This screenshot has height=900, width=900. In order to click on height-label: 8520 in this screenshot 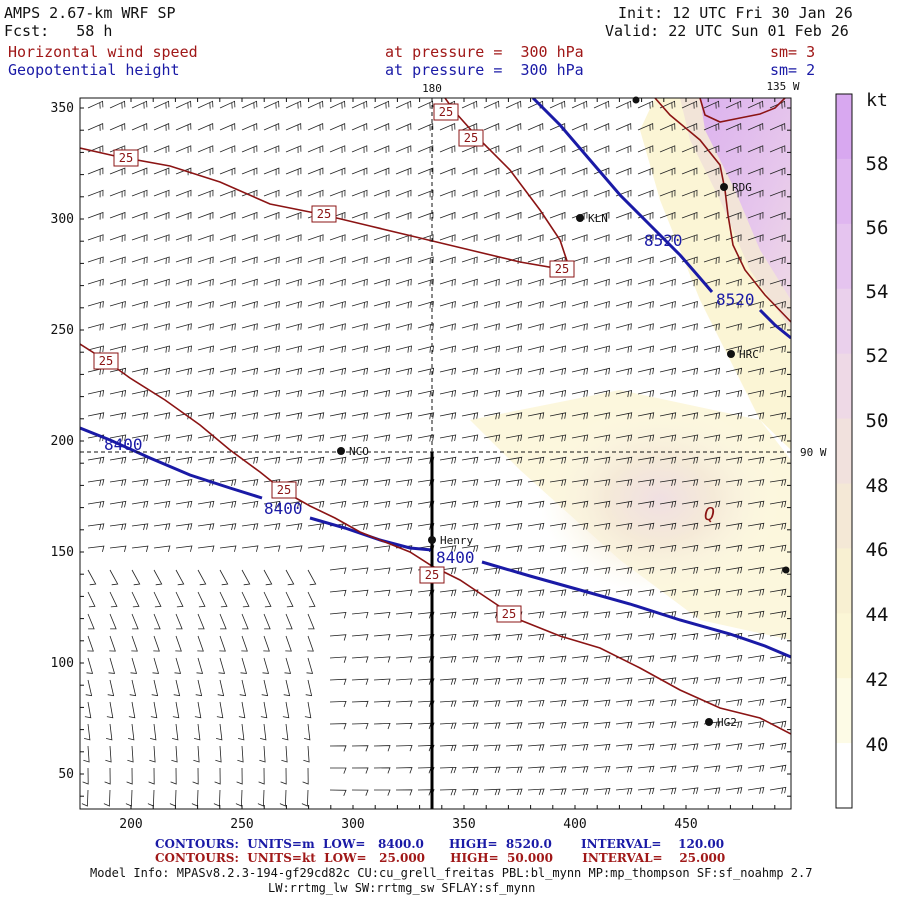, I will do `click(663, 240)`.